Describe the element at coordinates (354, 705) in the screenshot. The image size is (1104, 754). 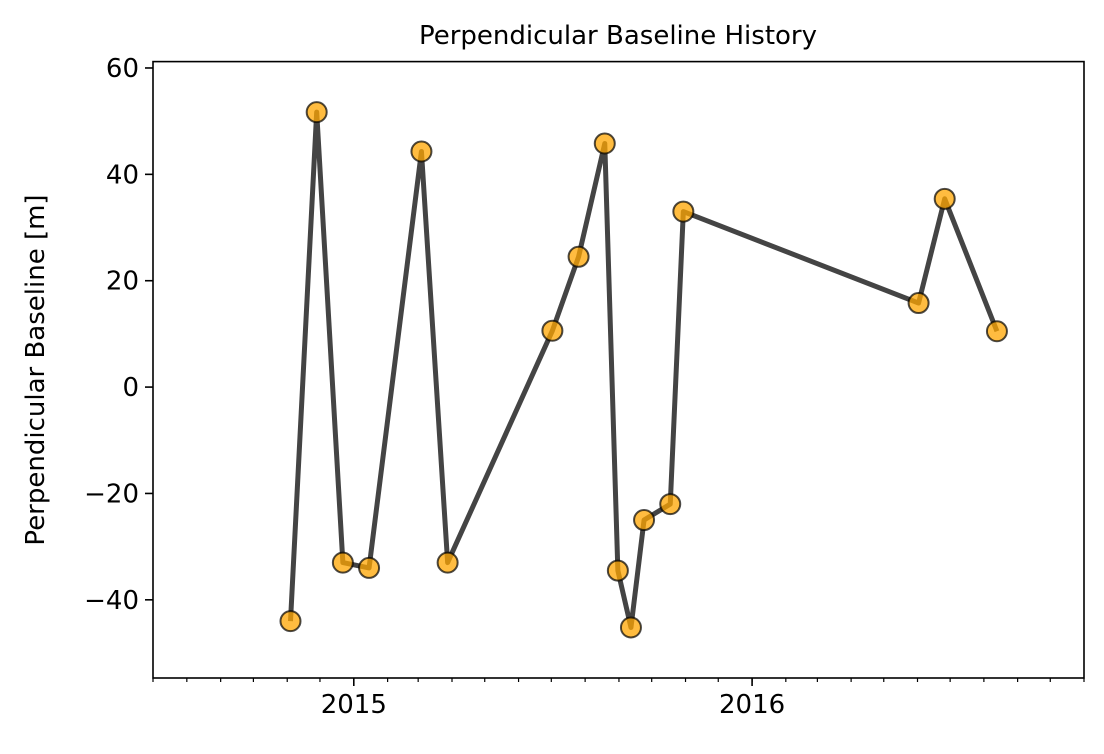
I see `x-tick-label: 2015` at that location.